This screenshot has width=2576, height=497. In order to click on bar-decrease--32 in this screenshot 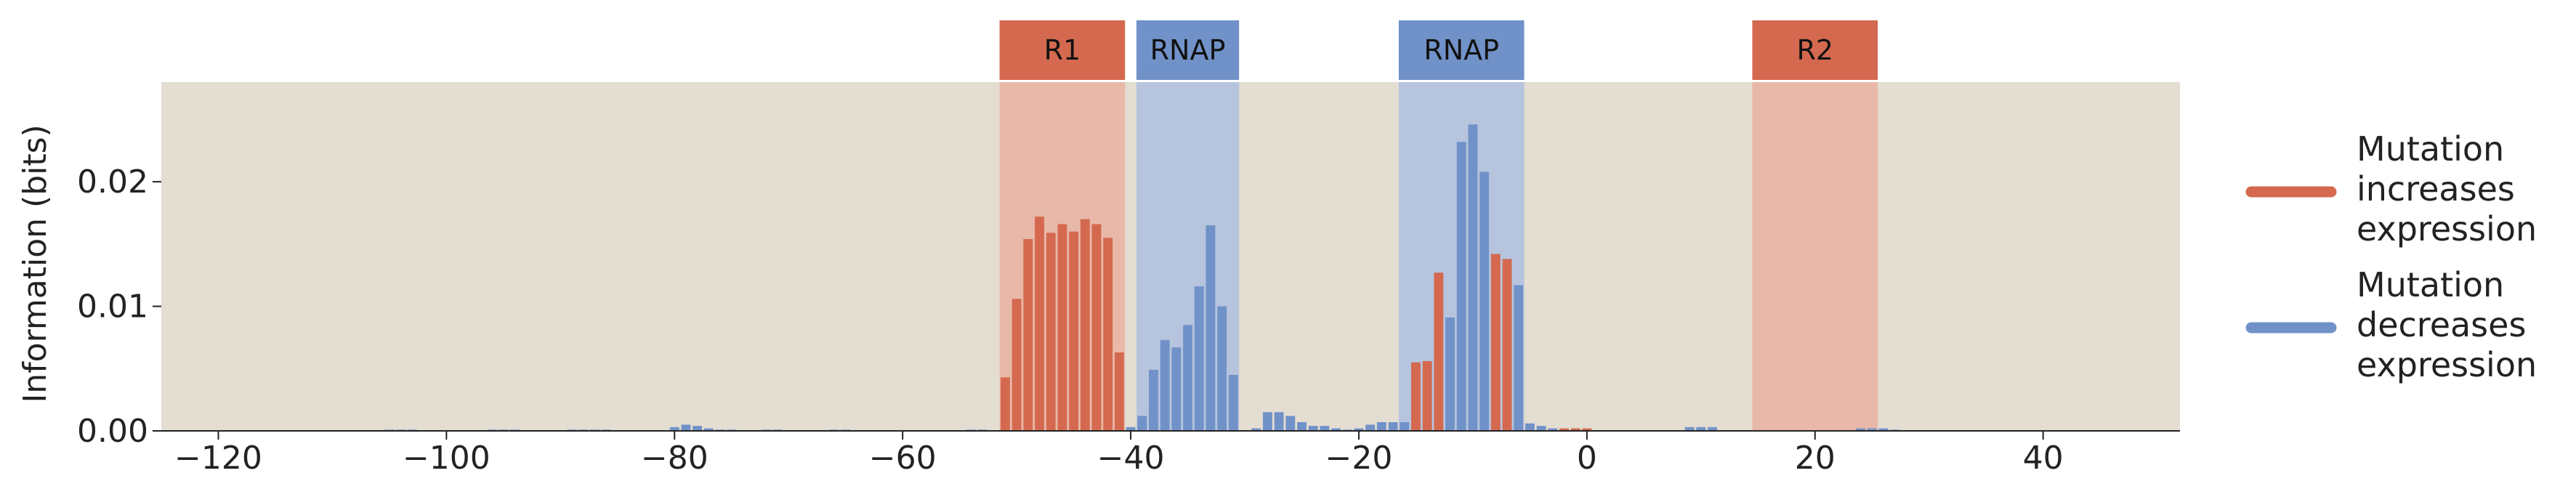, I will do `click(1222, 368)`.